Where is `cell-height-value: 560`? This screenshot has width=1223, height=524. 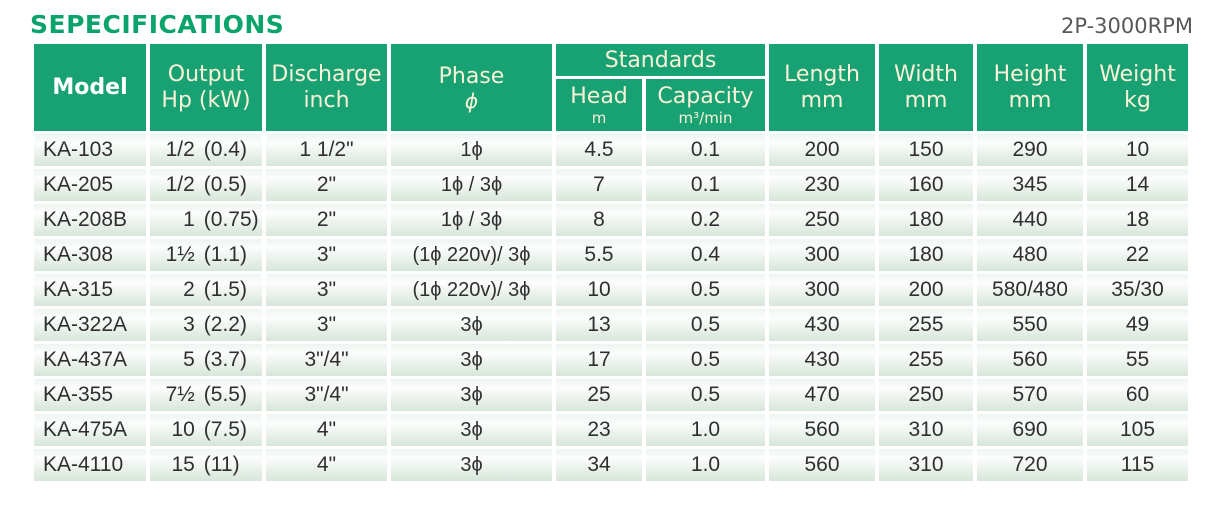 cell-height-value: 560 is located at coordinates (1030, 359).